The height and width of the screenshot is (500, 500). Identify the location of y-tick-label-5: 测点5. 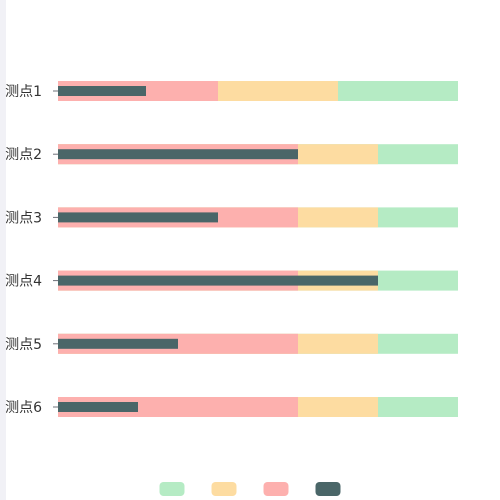
(23, 345).